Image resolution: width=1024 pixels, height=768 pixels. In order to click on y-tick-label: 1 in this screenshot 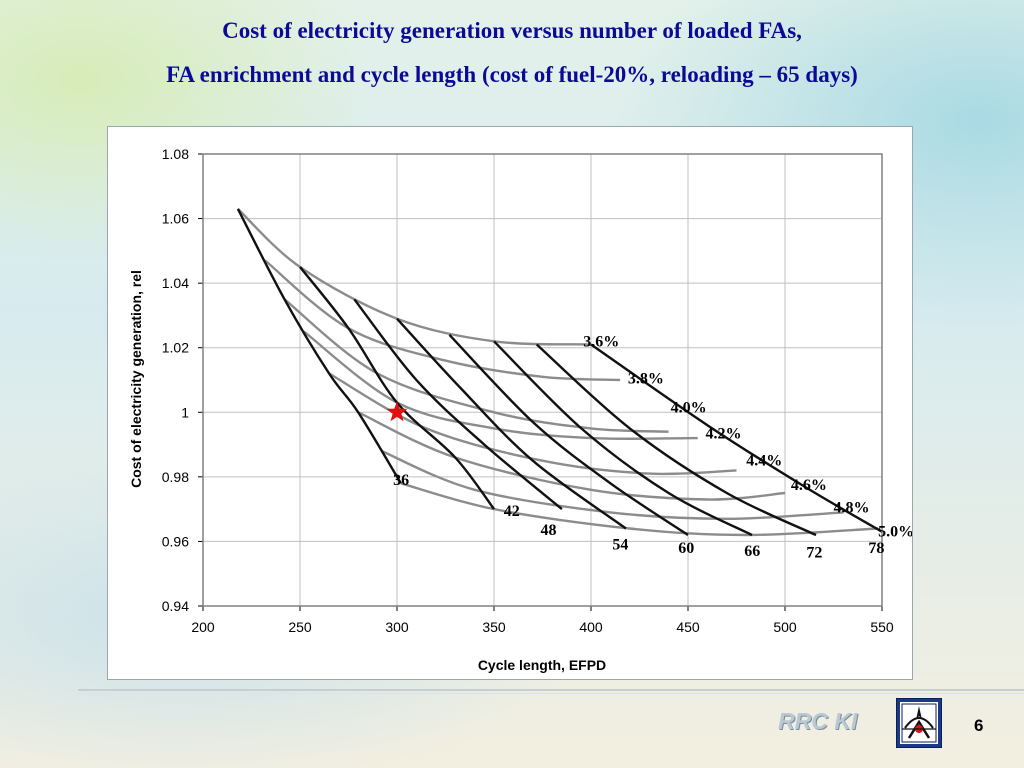, I will do `click(185, 412)`.